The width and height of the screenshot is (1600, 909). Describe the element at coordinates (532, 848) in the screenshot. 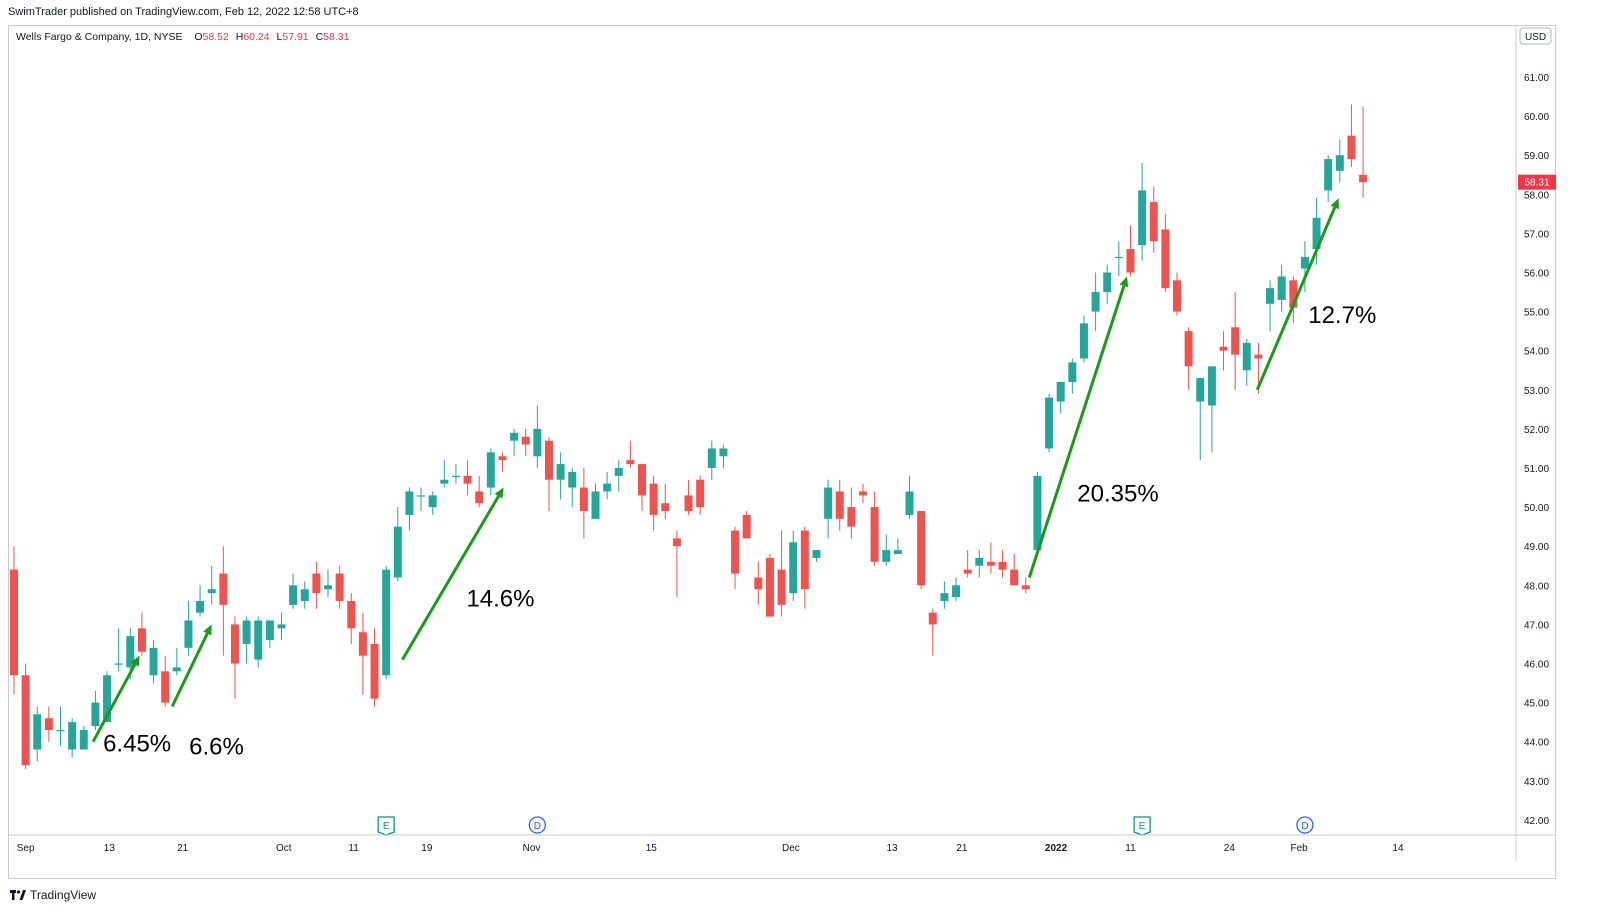

I see `time-tick-label: Nov` at that location.